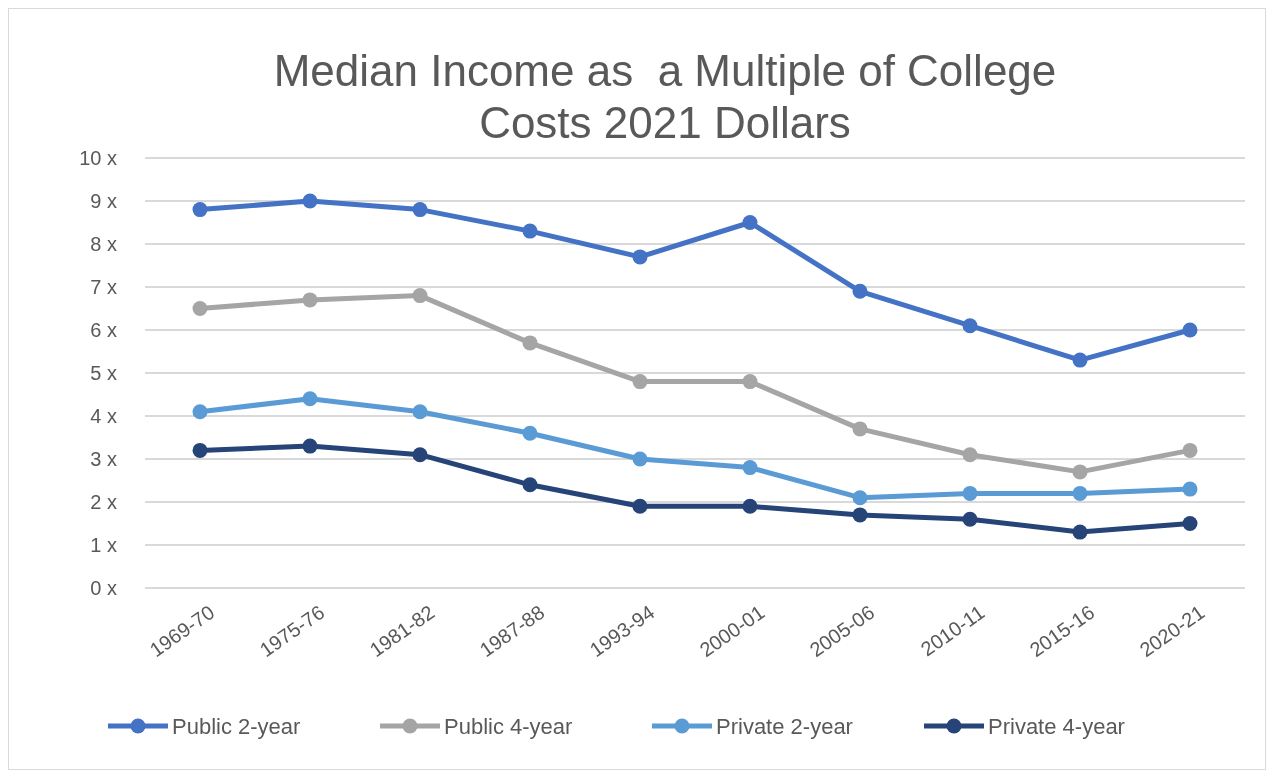 This screenshot has width=1274, height=778. I want to click on legend-label: Private 2-year, so click(784, 726).